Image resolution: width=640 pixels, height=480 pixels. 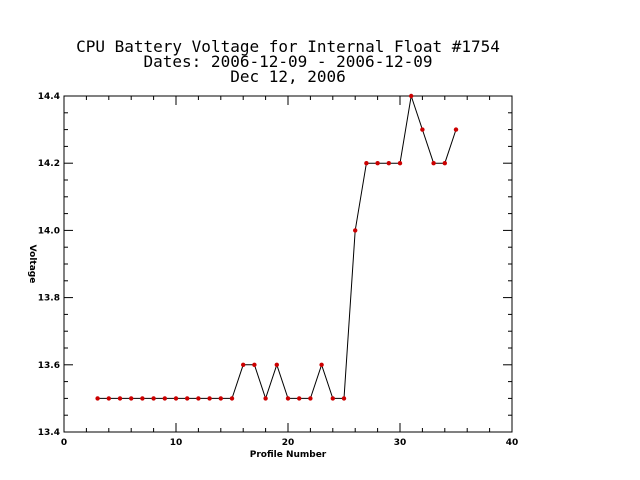 What do you see at coordinates (176, 443) in the screenshot?
I see `x-tick-label: 10` at bounding box center [176, 443].